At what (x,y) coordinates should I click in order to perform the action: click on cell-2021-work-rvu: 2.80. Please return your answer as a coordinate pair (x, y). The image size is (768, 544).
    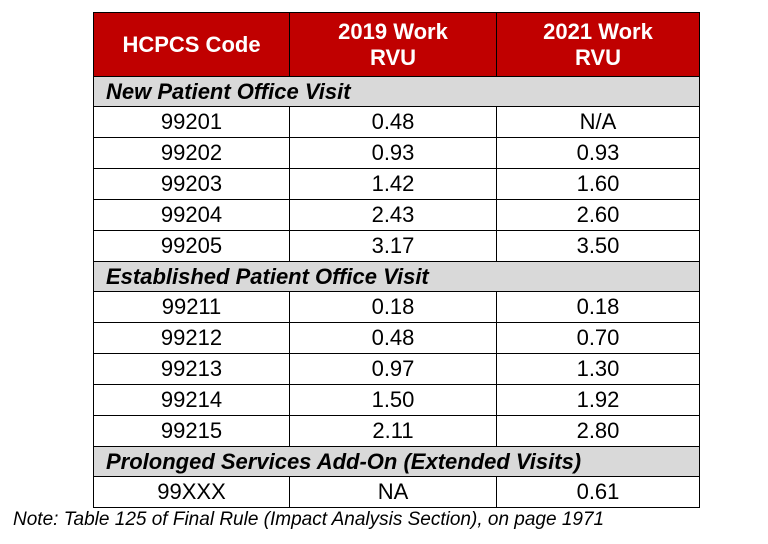
    Looking at the image, I should click on (598, 431).